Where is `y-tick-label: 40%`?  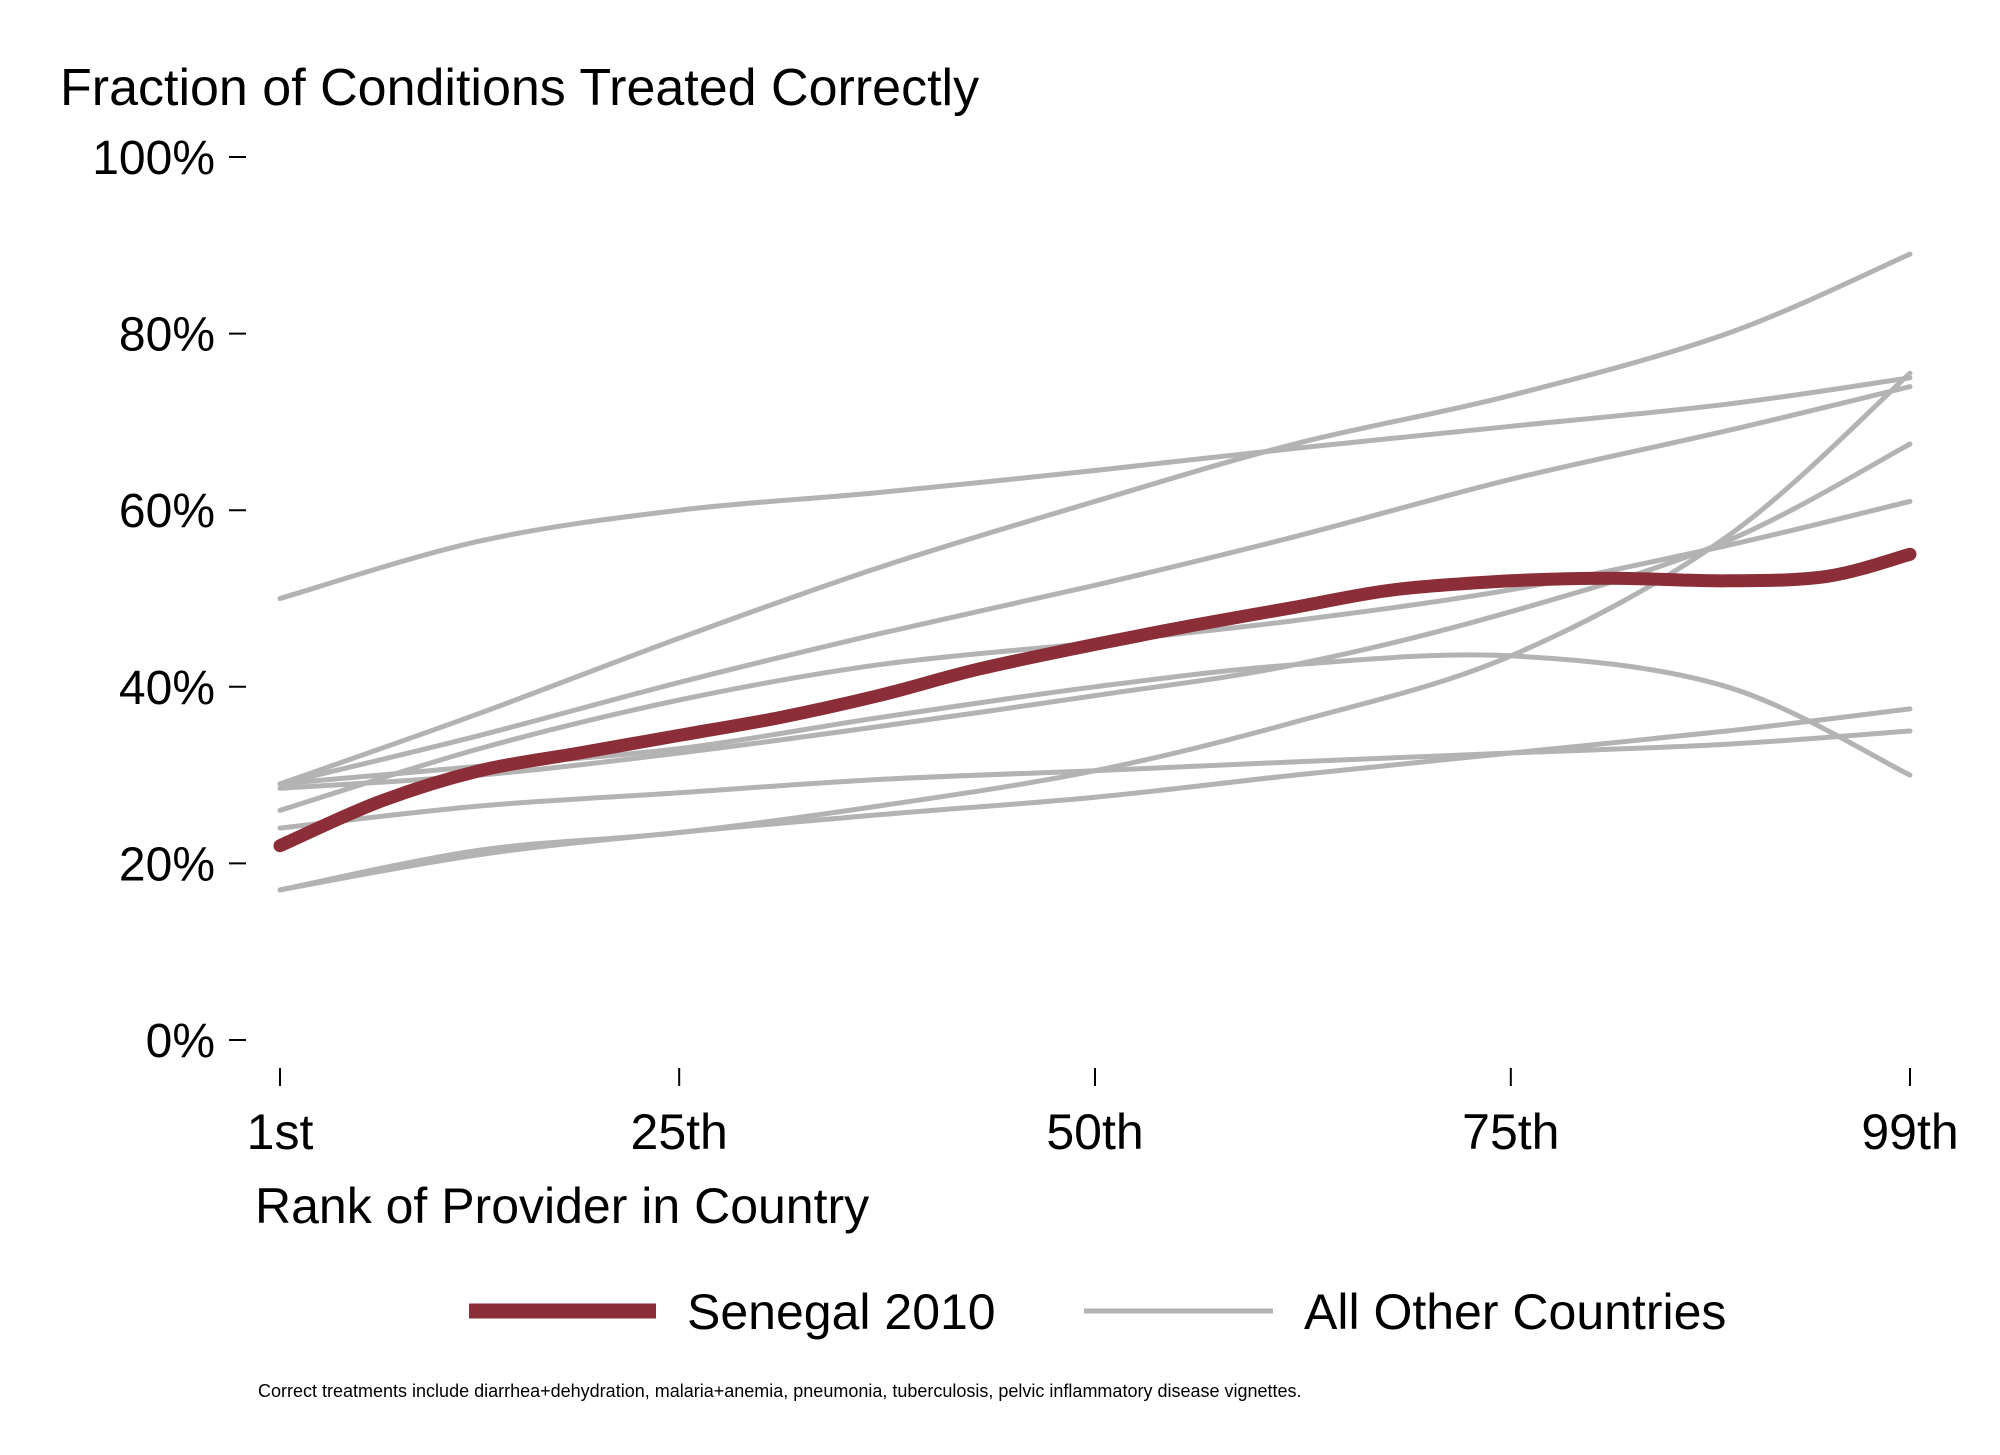
y-tick-label: 40% is located at coordinates (167, 688).